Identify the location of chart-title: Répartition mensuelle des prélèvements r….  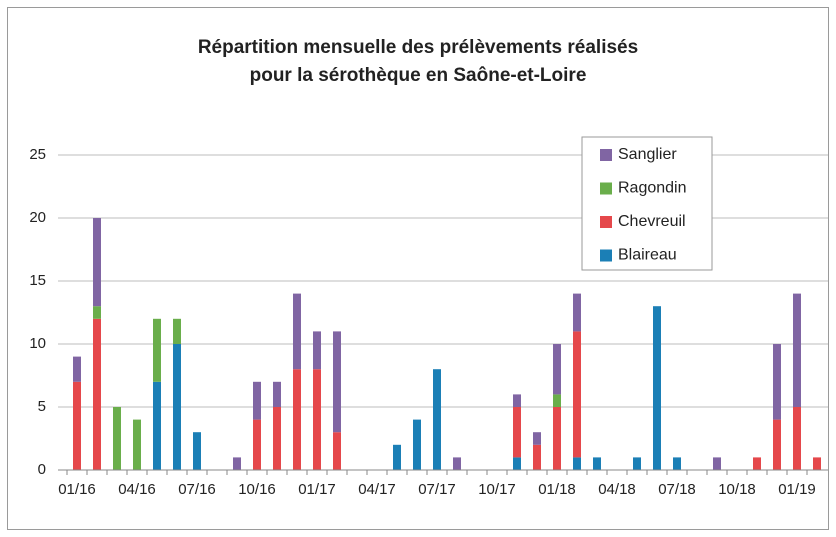
(418, 47).